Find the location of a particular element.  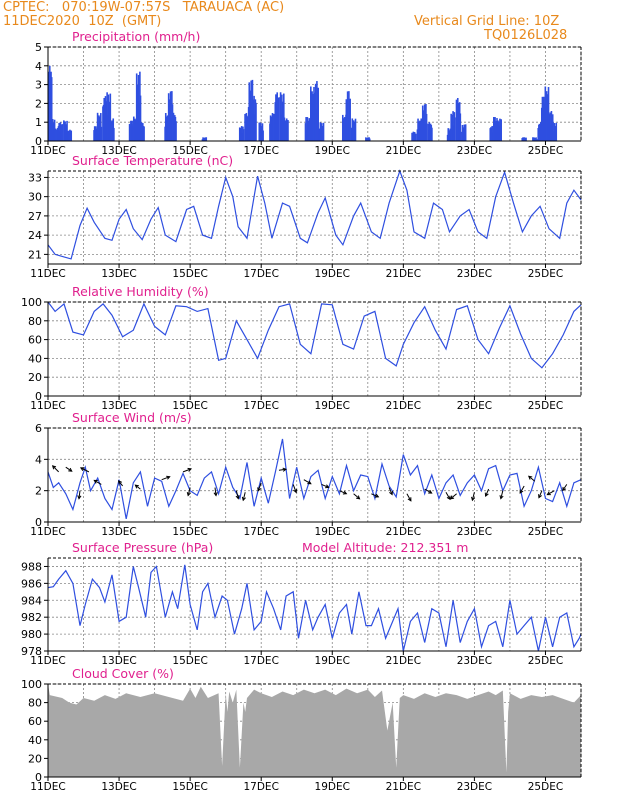

wind-ytick-label: 4 is located at coordinates (38, 459).